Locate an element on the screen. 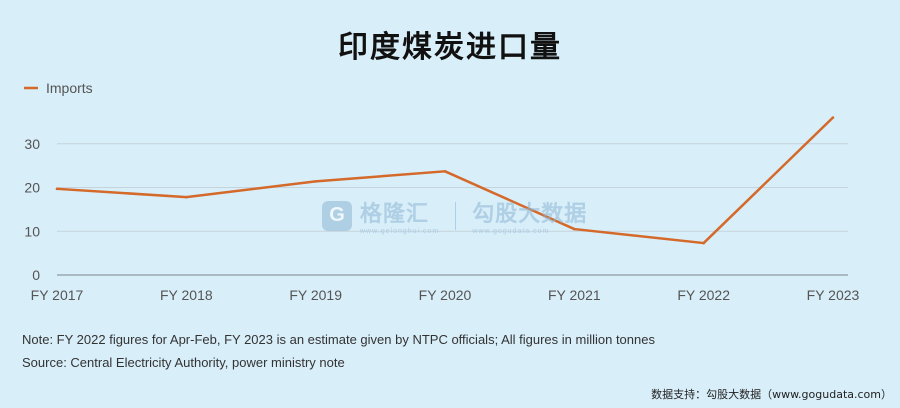 The image size is (900, 408). y-tick-label: 10 is located at coordinates (32, 231).